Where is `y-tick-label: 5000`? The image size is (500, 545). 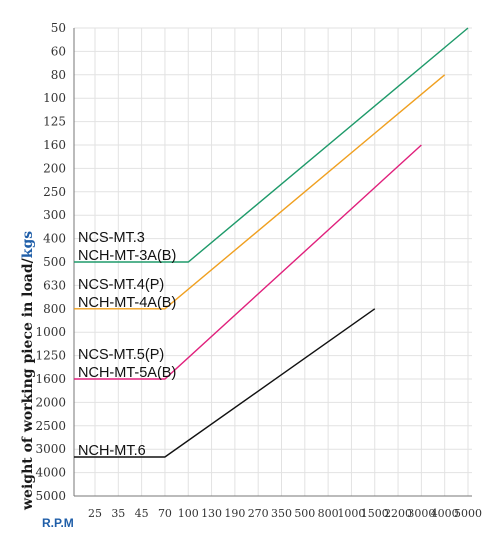
y-tick-label: 5000 is located at coordinates (50, 496).